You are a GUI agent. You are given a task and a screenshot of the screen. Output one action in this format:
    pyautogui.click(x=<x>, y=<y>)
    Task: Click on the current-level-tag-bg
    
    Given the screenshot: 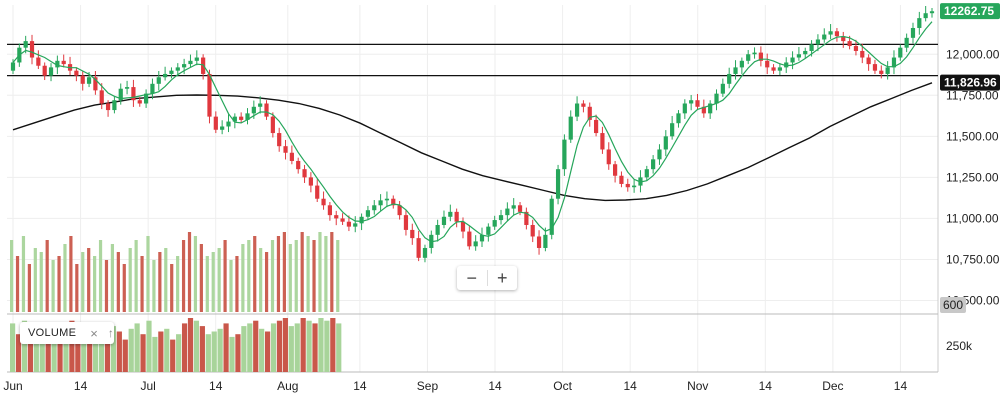 What is the action you would take?
    pyautogui.click(x=970, y=82)
    